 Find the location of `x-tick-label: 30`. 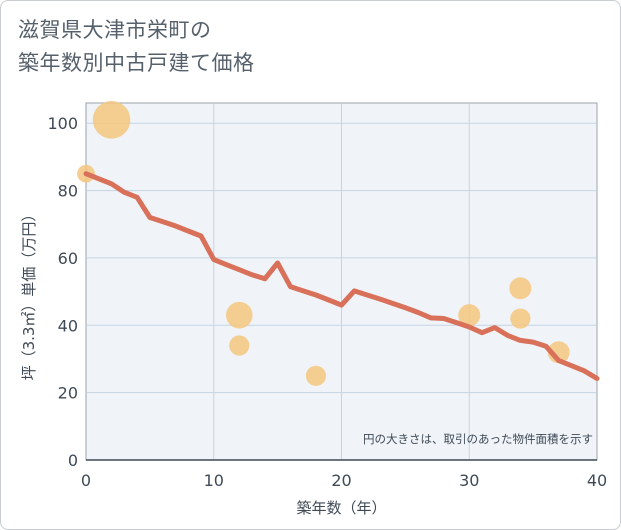

x-tick-label: 30 is located at coordinates (469, 480).